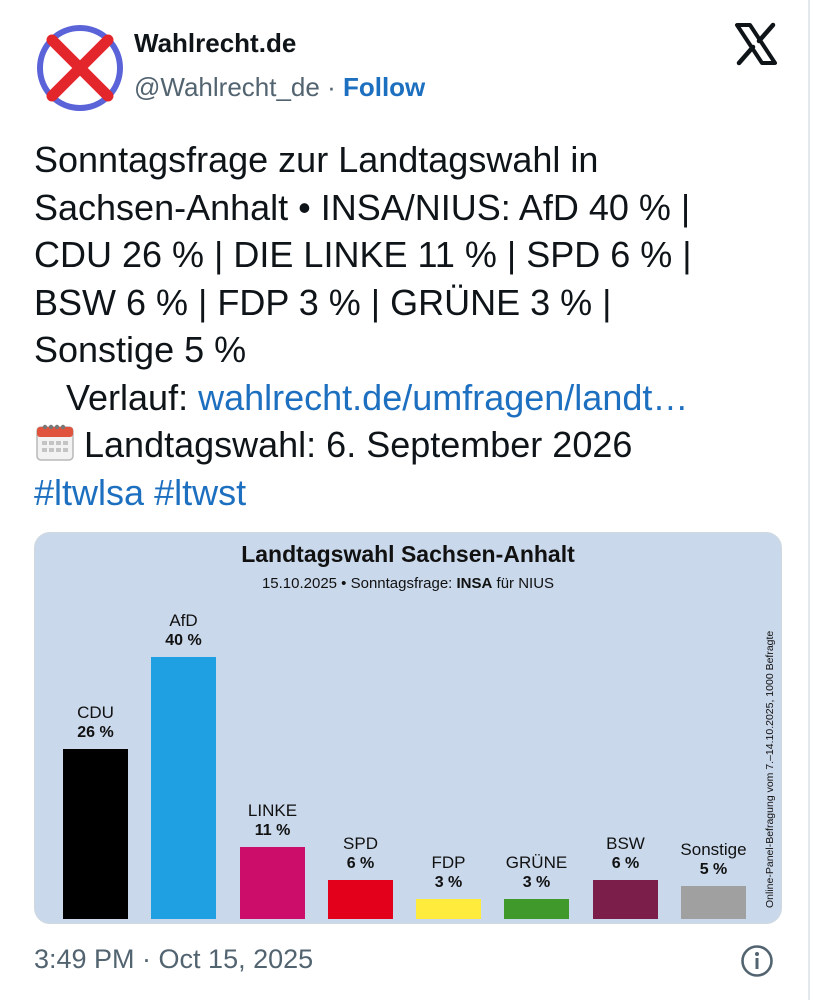 This screenshot has width=814, height=1000. I want to click on bar-afd, so click(183, 788).